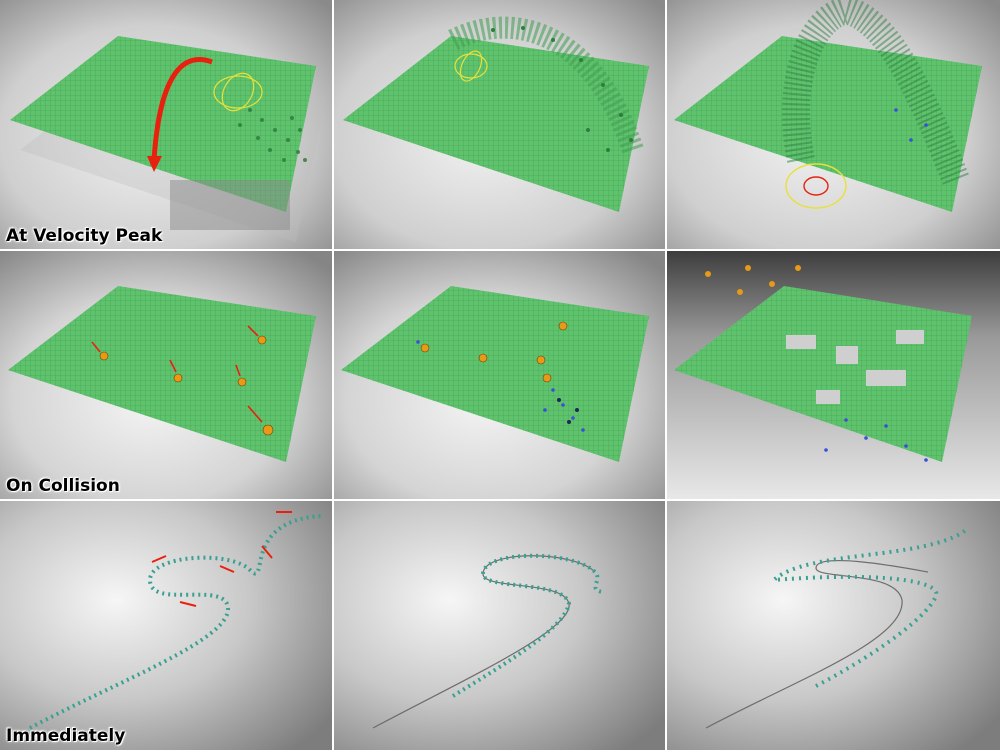 The width and height of the screenshot is (1000, 750). I want to click on row-label-velocity-peak: At Velocity Peak, so click(84, 236).